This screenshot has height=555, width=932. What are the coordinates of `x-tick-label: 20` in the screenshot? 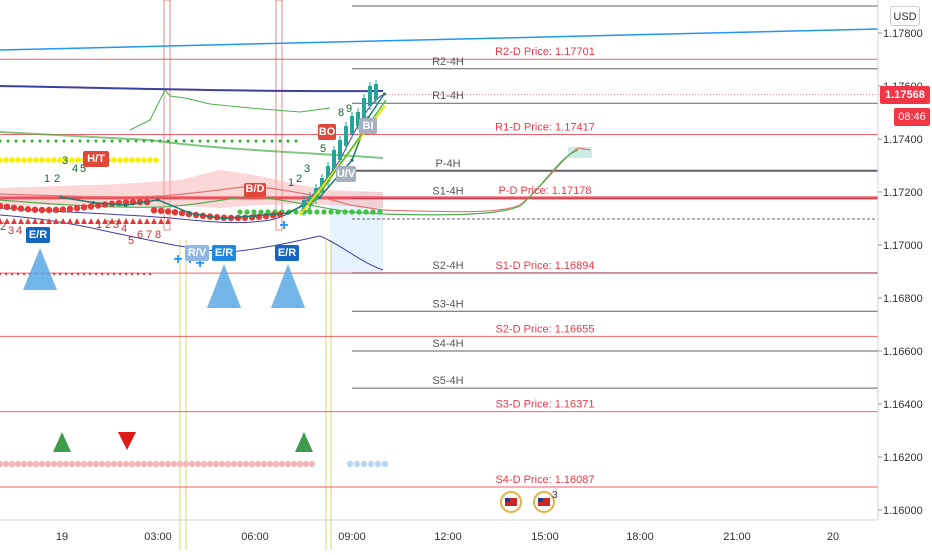 It's located at (833, 537).